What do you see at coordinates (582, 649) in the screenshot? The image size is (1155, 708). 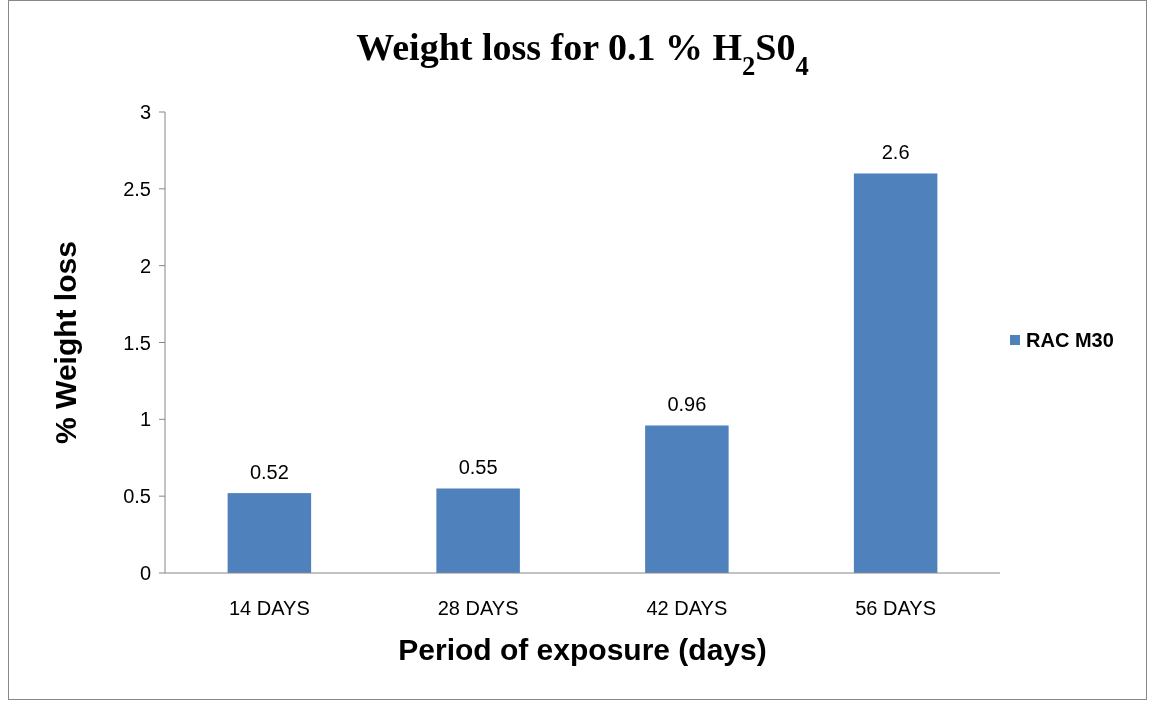 I see `x-axis-title: Period of exposure (days)` at bounding box center [582, 649].